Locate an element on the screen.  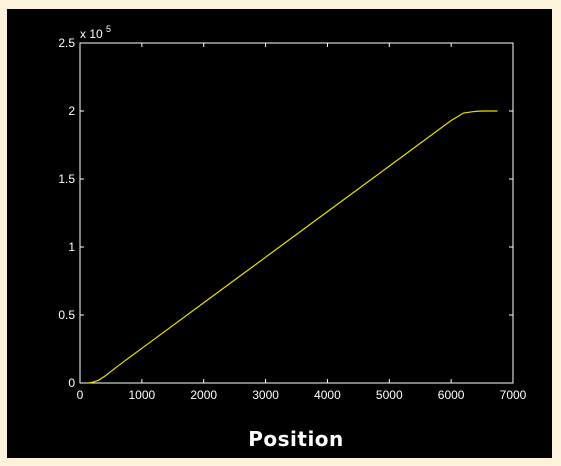
x-axis-label: Position is located at coordinates (296, 439).